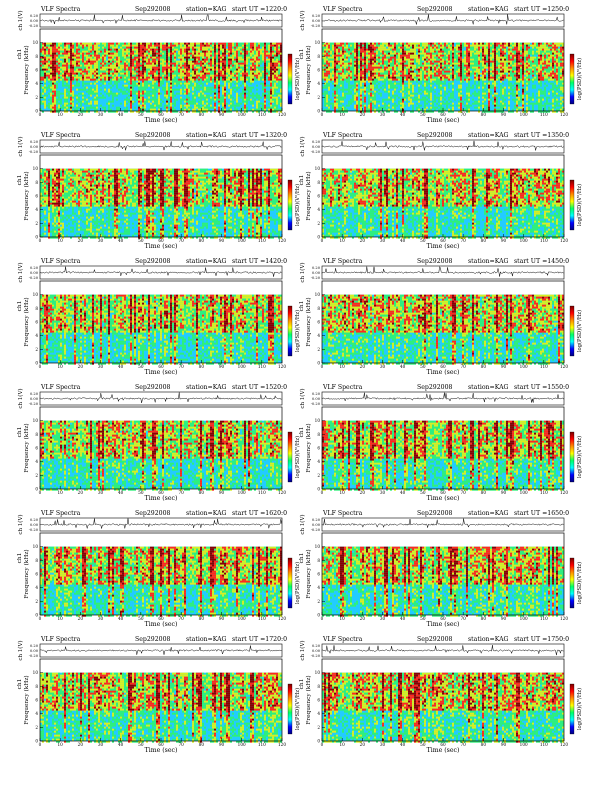 The height and width of the screenshot is (792, 612). Describe the element at coordinates (316, 268) in the screenshot. I see `waveform-ytick: 0.20` at that location.